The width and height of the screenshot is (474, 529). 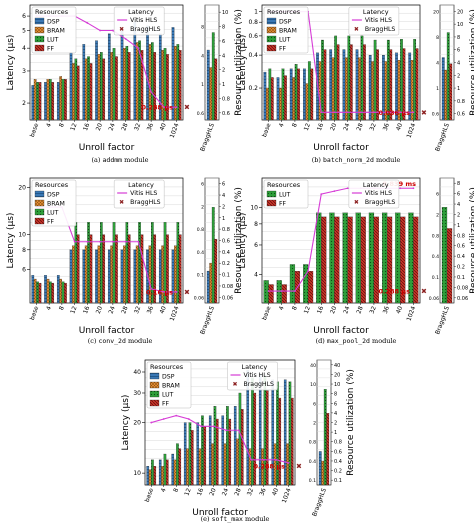 What do you see at coordinates (458, 51) in the screenshot?
I see `yr-tick-label: 6` at bounding box center [458, 51].